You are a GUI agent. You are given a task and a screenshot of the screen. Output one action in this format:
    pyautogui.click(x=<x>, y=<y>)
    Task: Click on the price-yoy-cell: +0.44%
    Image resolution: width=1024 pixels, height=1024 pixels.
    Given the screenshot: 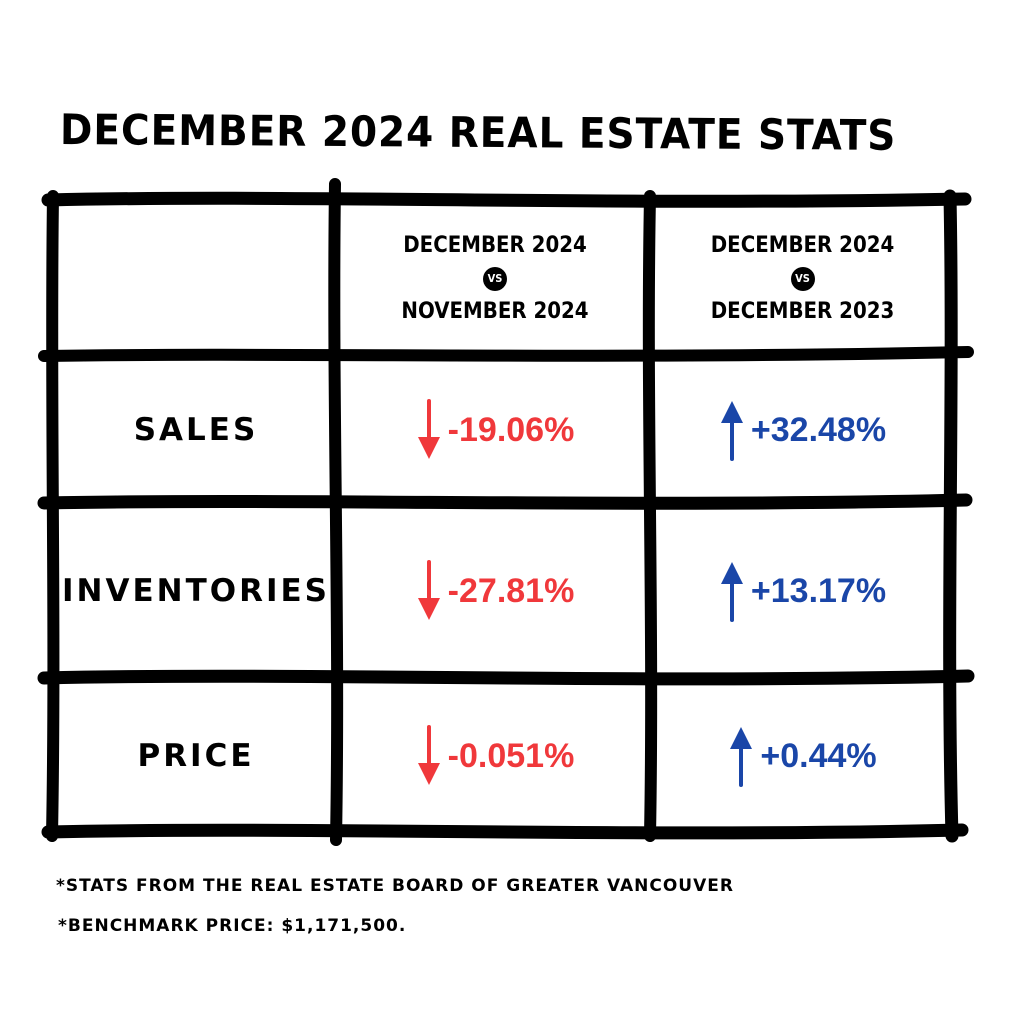 What is the action you would take?
    pyautogui.click(x=802, y=756)
    